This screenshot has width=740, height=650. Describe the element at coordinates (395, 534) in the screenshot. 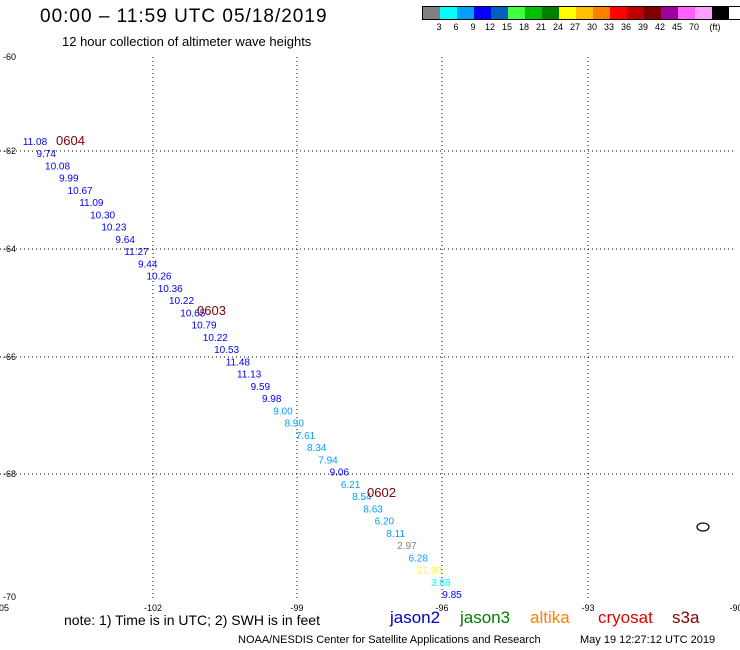

I see `wave-height-label: 8.11` at that location.